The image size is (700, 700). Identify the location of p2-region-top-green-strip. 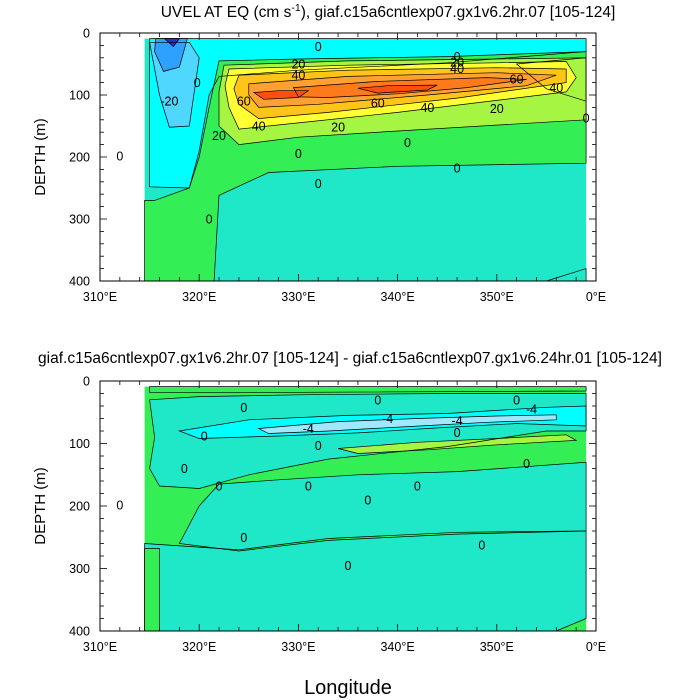
(368, 389).